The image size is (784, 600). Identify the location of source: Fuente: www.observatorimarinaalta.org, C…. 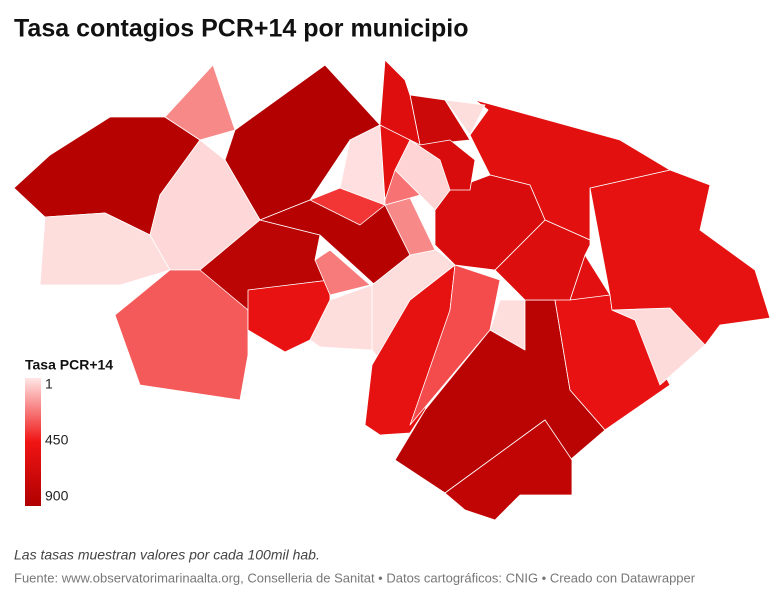
(355, 577).